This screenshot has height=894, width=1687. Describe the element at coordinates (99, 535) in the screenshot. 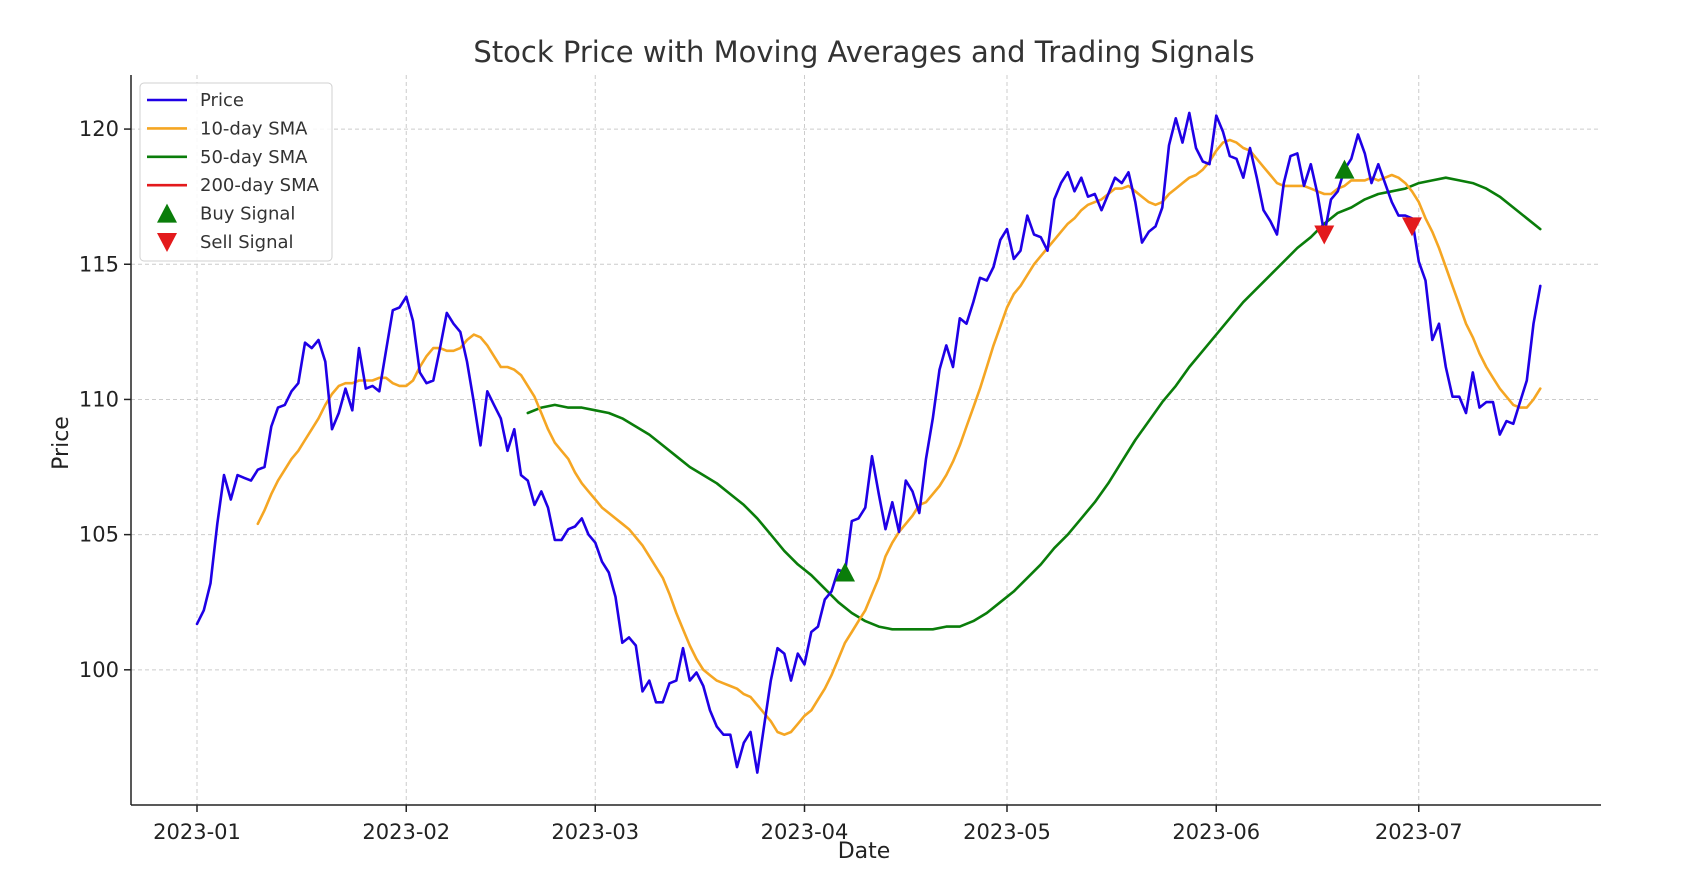

I see `y-tick-label: 105` at that location.